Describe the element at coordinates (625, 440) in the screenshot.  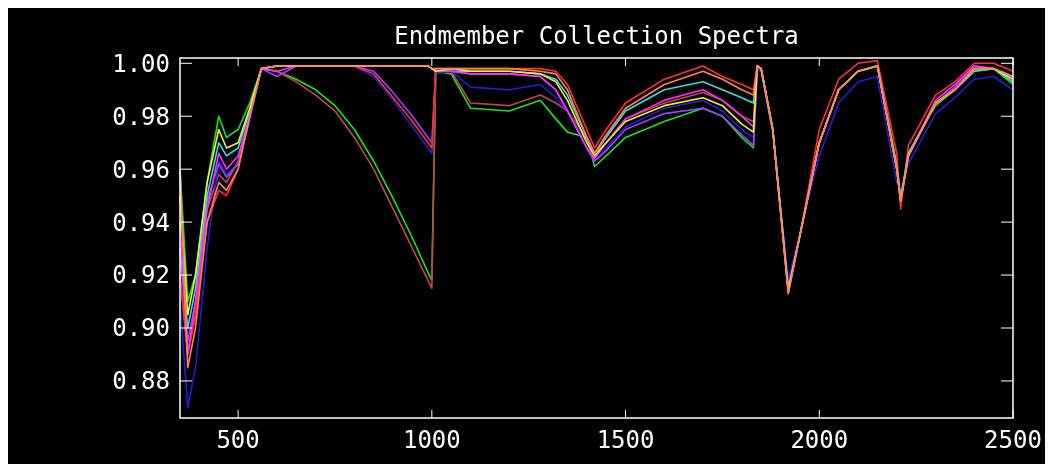
I see `x-tick-label: 1500` at that location.